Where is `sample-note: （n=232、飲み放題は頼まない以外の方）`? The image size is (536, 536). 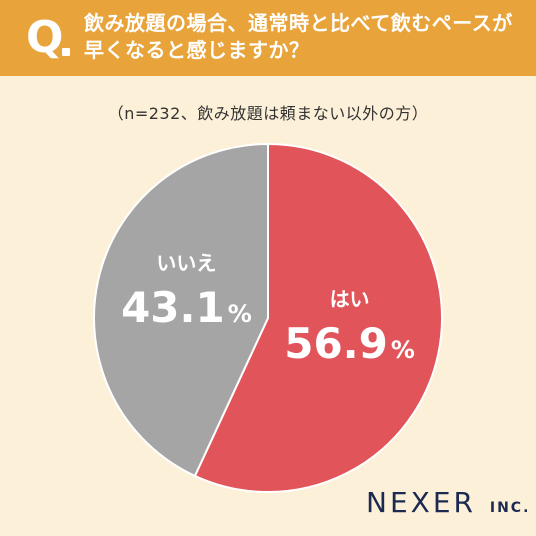
sample-note: （n=232、飲み放題は頼まない以外の方） is located at coordinates (268, 113).